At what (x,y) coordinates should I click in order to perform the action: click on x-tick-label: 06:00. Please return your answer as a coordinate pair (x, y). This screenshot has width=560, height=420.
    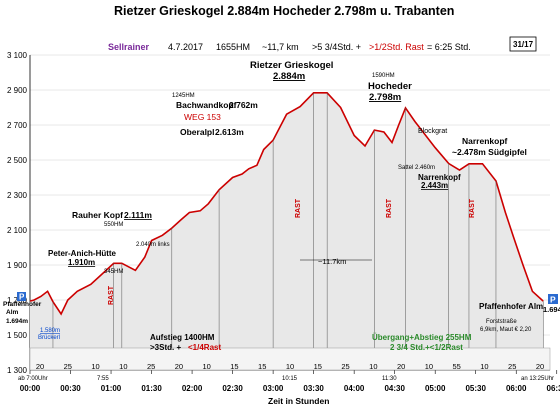
    Looking at the image, I should click on (516, 388).